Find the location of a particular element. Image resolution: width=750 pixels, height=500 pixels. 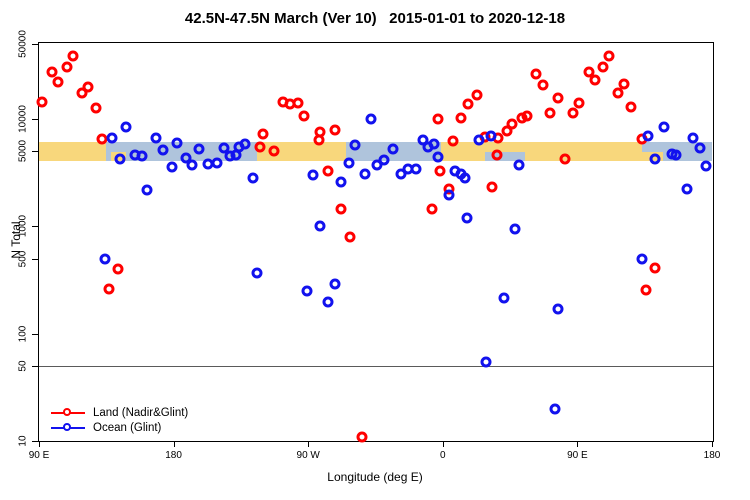

y-tick-label: 500 is located at coordinates (23, 258).